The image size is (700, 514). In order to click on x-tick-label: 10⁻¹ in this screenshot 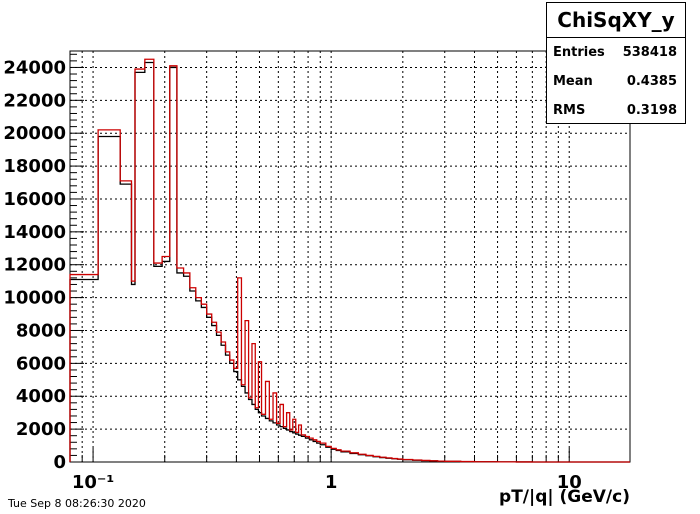, I will do `click(93, 482)`.